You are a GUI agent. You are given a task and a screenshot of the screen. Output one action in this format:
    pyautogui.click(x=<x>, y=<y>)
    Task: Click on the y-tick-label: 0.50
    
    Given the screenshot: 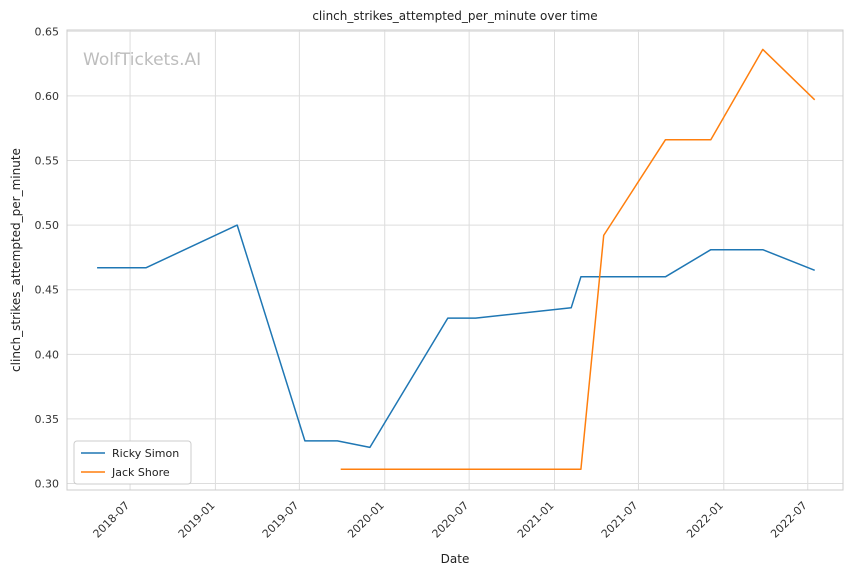 What is the action you would take?
    pyautogui.click(x=47, y=225)
    